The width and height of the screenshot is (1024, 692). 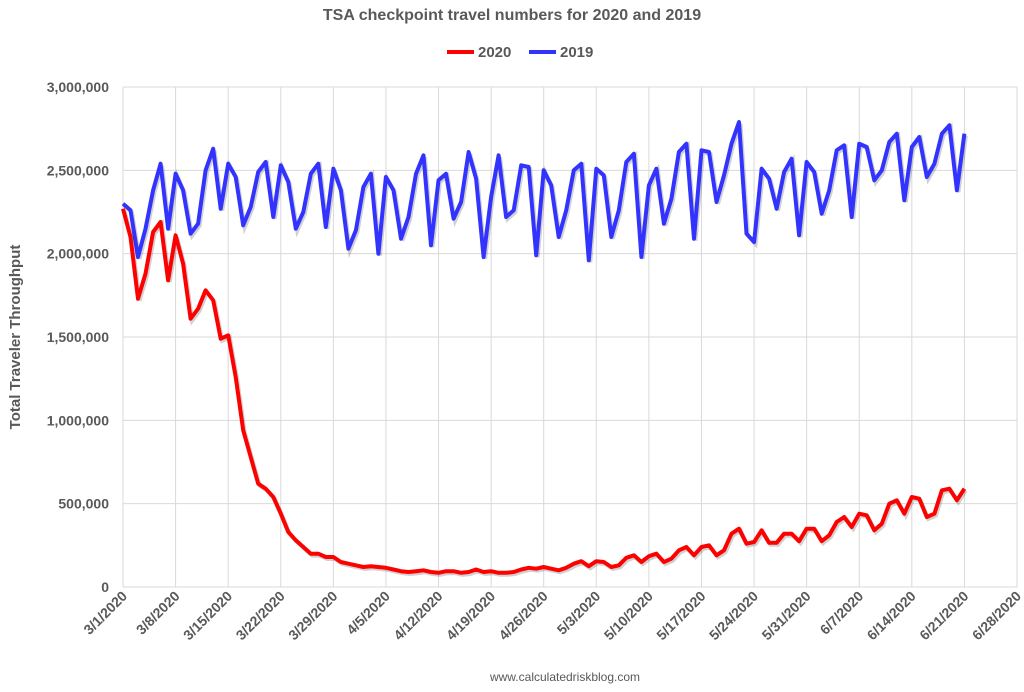 What do you see at coordinates (681, 616) in the screenshot?
I see `x-tick-label: 5/17/2020` at bounding box center [681, 616].